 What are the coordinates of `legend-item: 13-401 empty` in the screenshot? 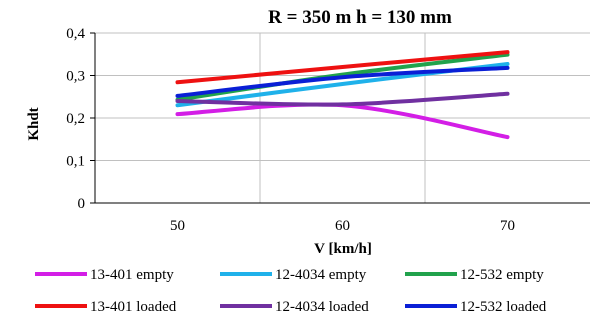 It's located at (104, 275).